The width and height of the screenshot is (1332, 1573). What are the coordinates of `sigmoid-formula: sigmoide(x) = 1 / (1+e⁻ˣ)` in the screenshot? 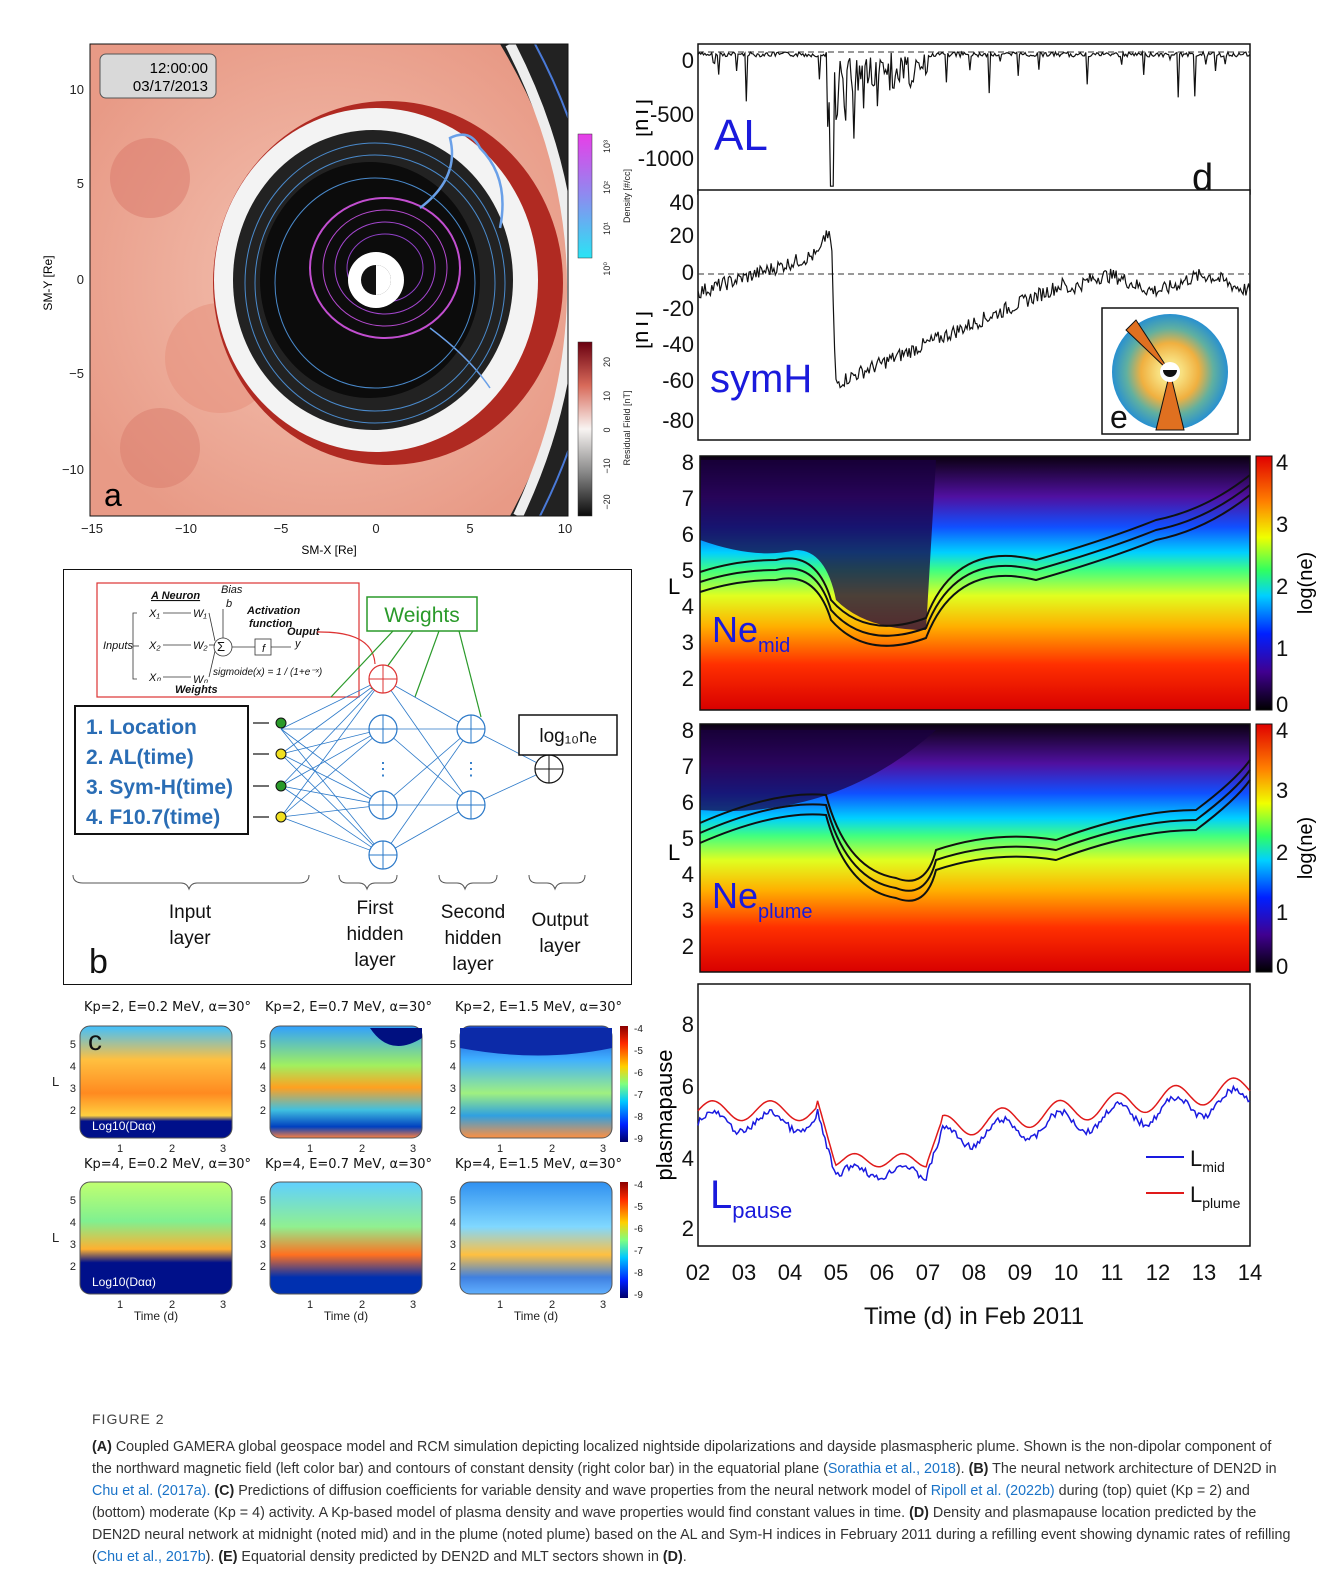 It's located at (267, 672).